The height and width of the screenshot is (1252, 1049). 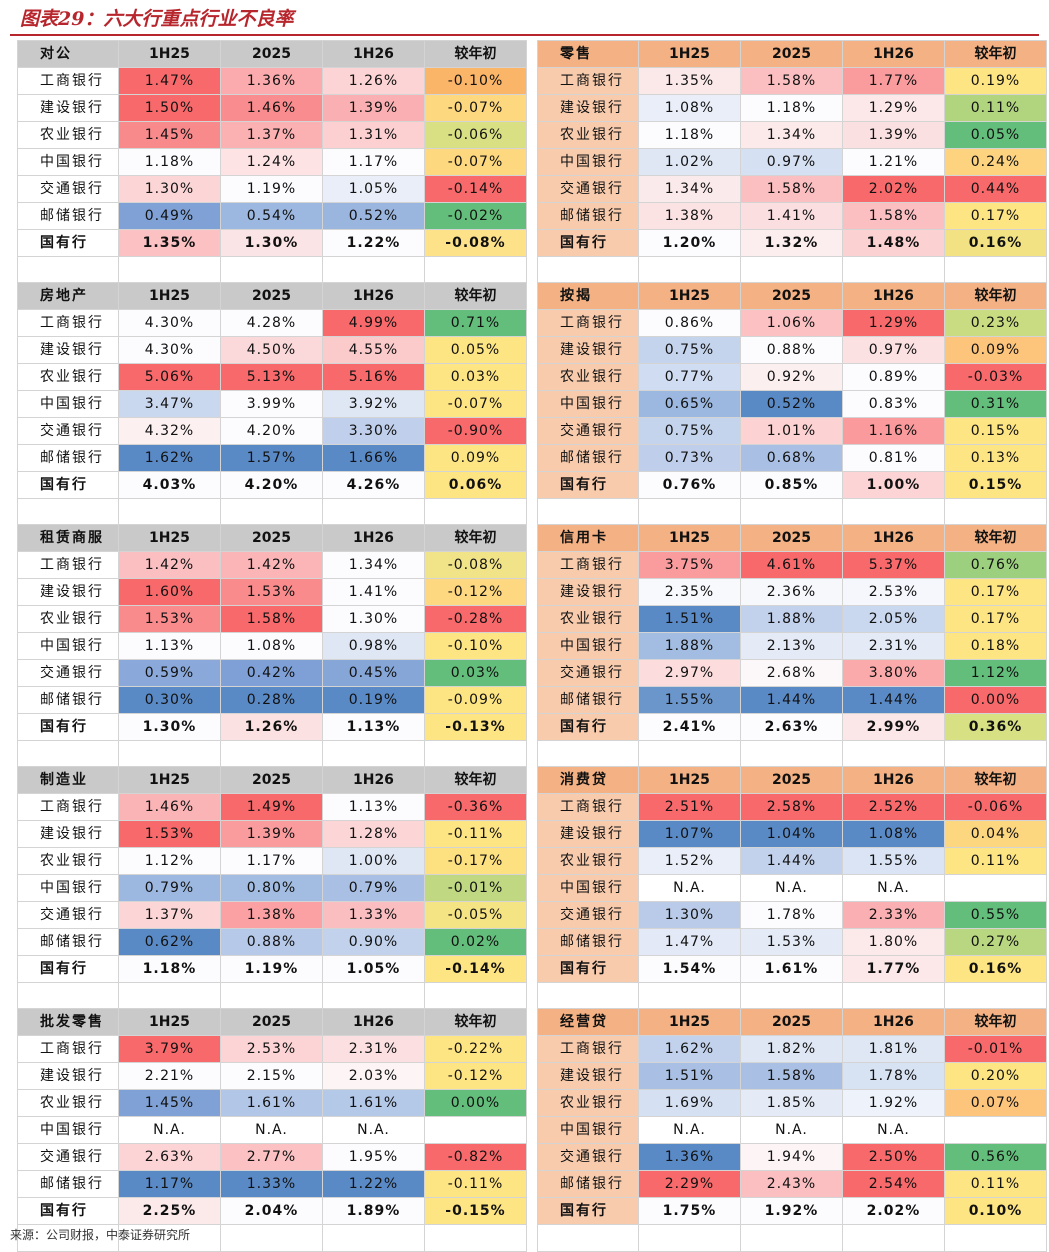 I want to click on table-row: 农业银行 1.12% 1.17% 1.00% -0.17%, so click(x=272, y=861).